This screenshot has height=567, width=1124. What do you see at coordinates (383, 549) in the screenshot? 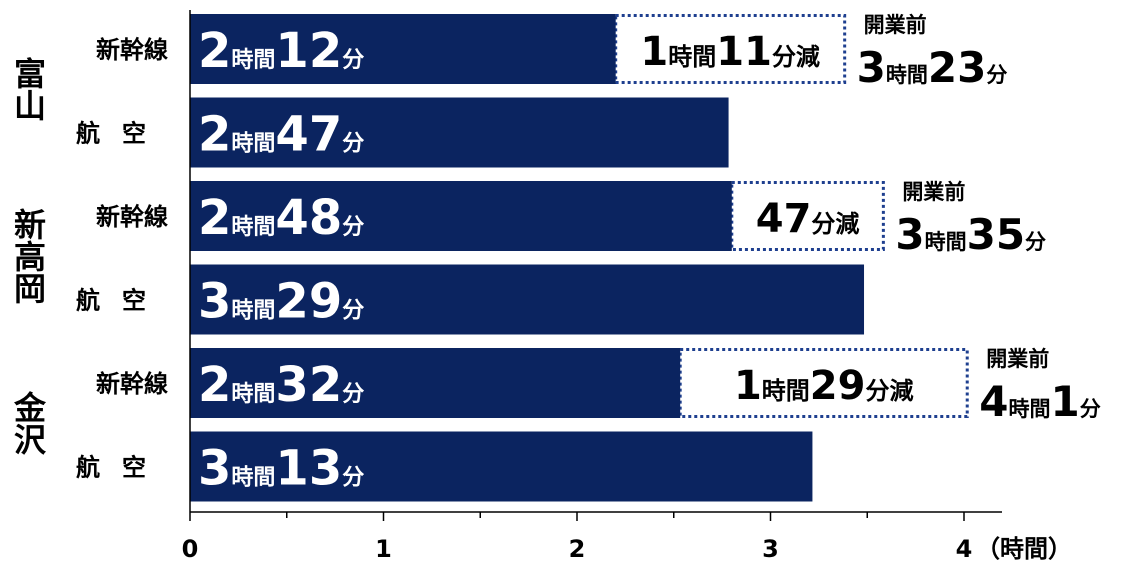
I see `x-tick-label: 1` at bounding box center [383, 549].